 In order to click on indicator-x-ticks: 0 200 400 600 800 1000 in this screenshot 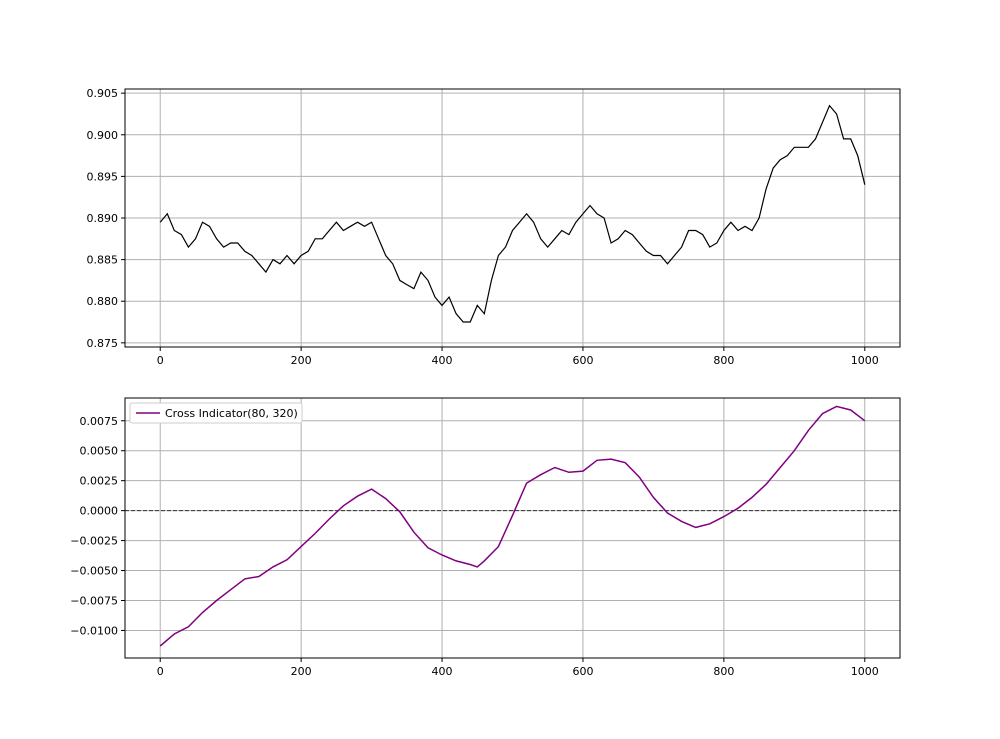, I will do `click(518, 668)`.